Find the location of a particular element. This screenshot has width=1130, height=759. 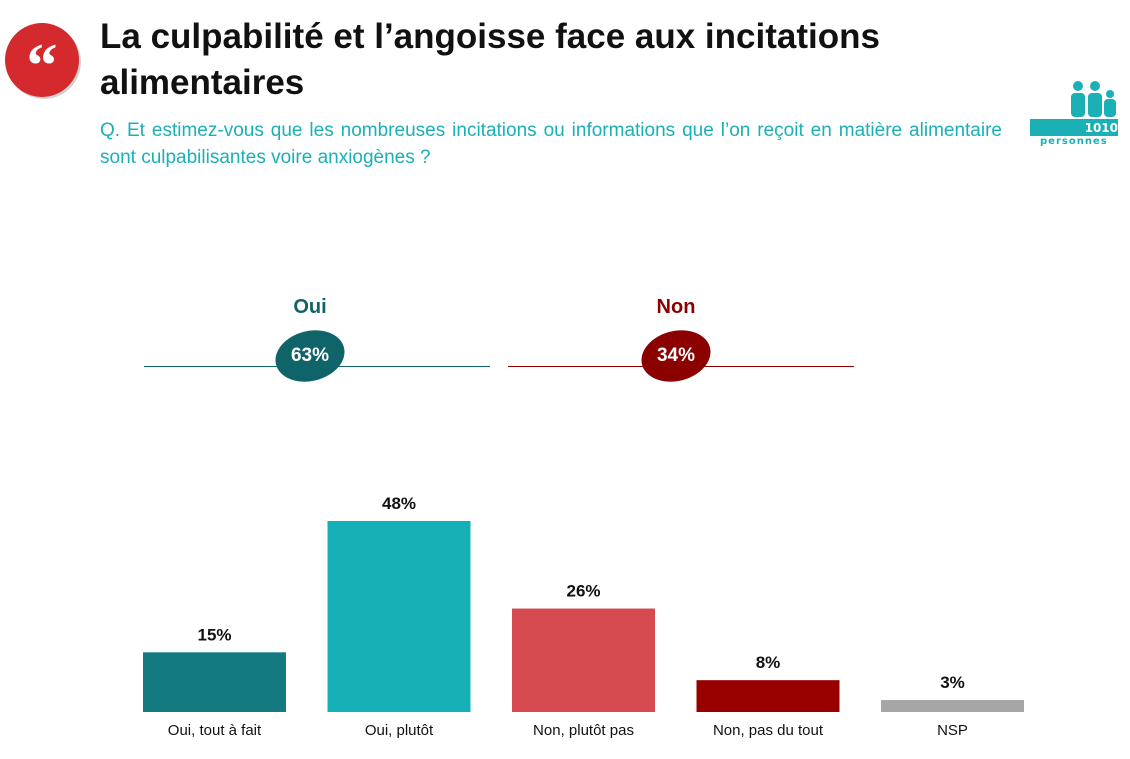

sample-size-badge: 1010 personnes is located at coordinates (1075, 114).